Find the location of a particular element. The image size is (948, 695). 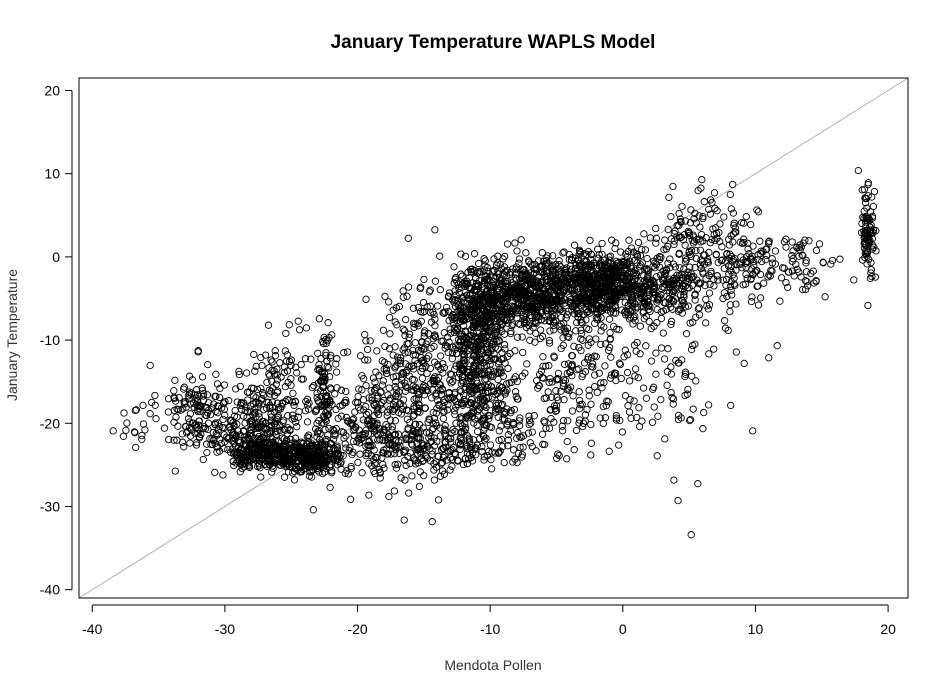

y-tick-label: -30 is located at coordinates (50, 506).